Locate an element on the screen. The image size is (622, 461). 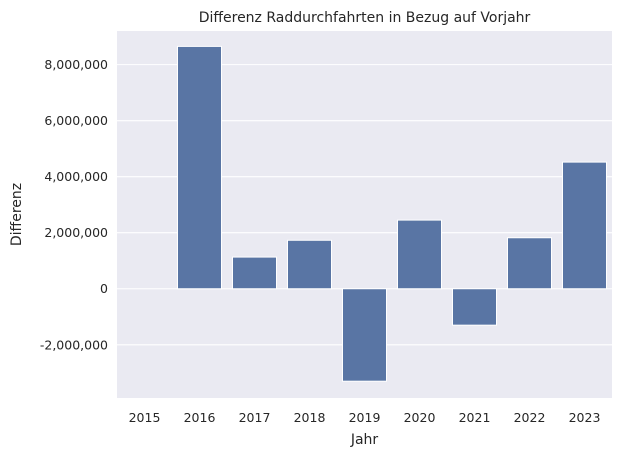
bar-2022 is located at coordinates (529, 263).